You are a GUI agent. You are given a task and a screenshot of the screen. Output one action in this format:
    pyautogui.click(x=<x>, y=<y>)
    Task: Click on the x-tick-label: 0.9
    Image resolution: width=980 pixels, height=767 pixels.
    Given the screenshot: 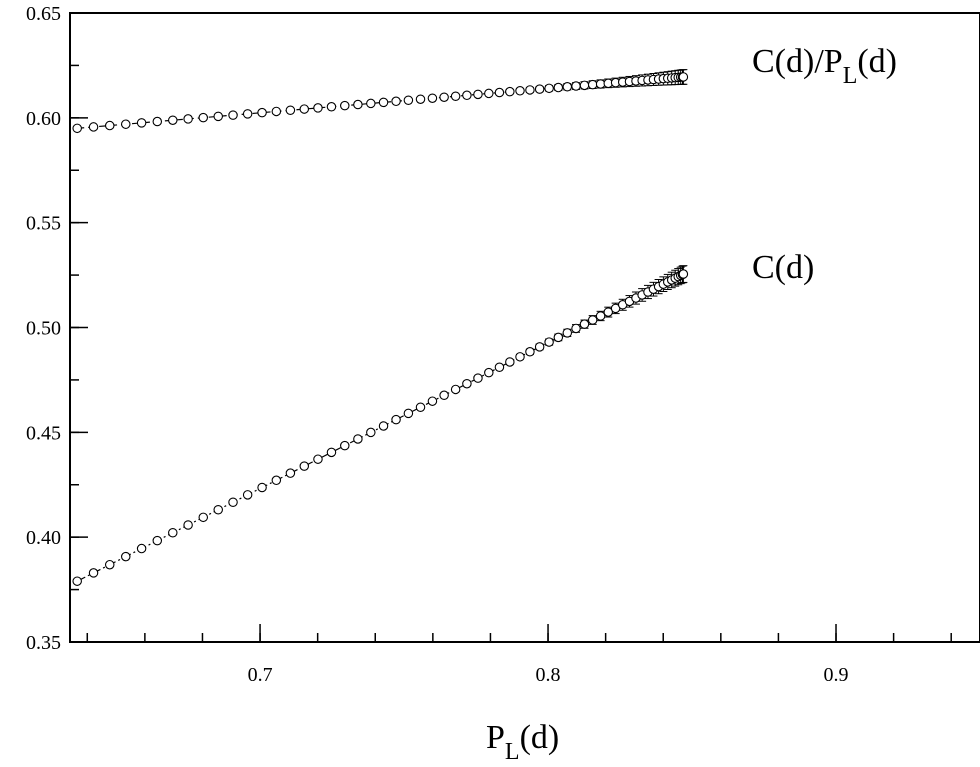 What is the action you would take?
    pyautogui.click(x=836, y=675)
    